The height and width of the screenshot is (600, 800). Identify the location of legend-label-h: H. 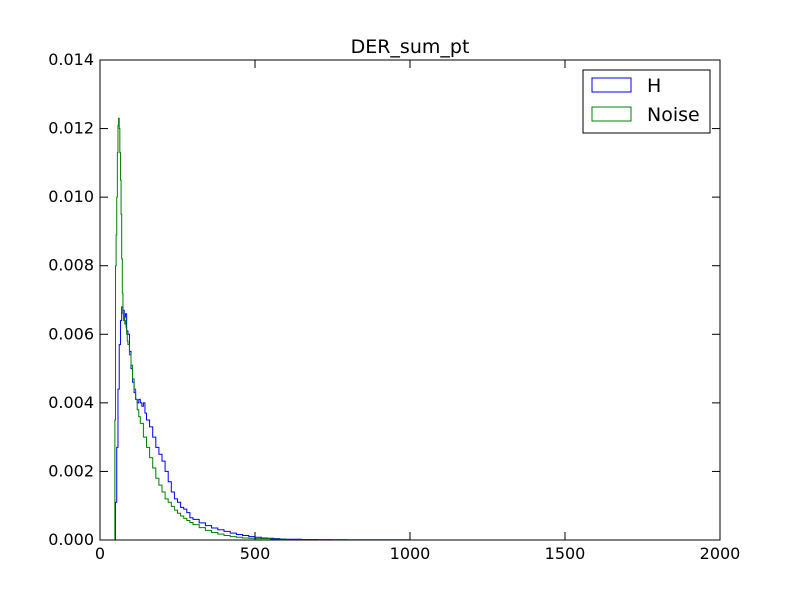
(654, 86).